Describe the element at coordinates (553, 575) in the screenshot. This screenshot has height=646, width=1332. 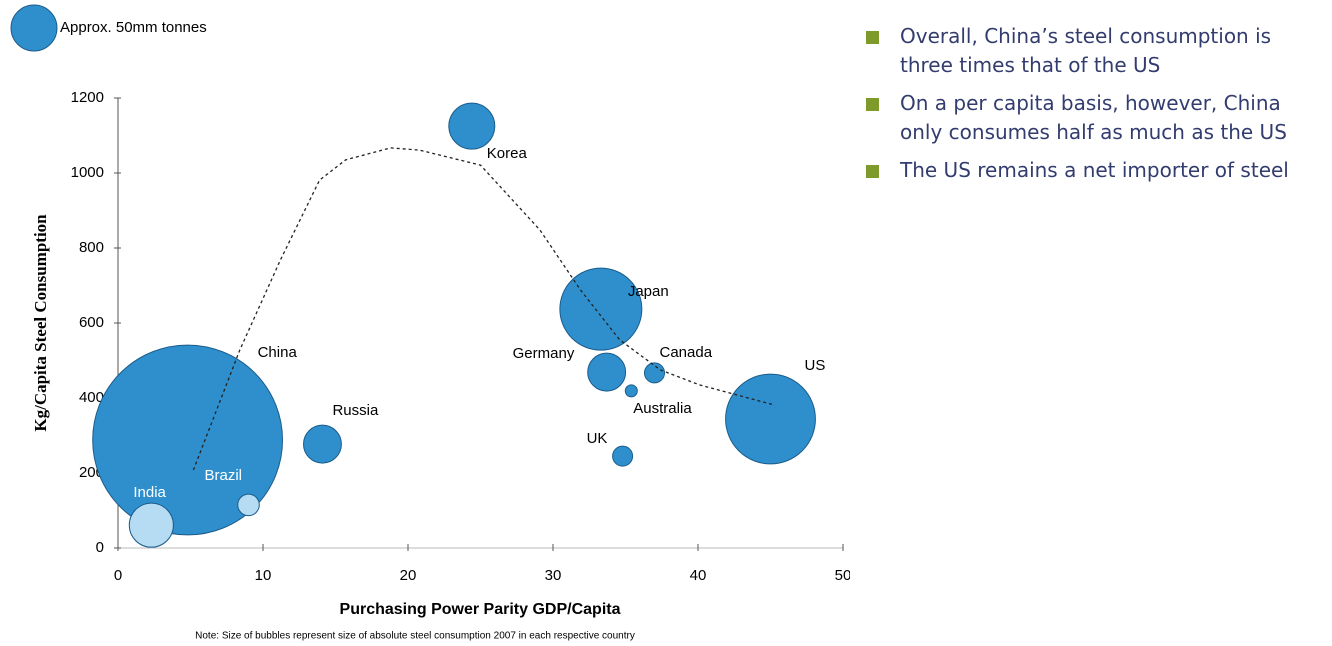
I see `x-tick-label: 30` at that location.